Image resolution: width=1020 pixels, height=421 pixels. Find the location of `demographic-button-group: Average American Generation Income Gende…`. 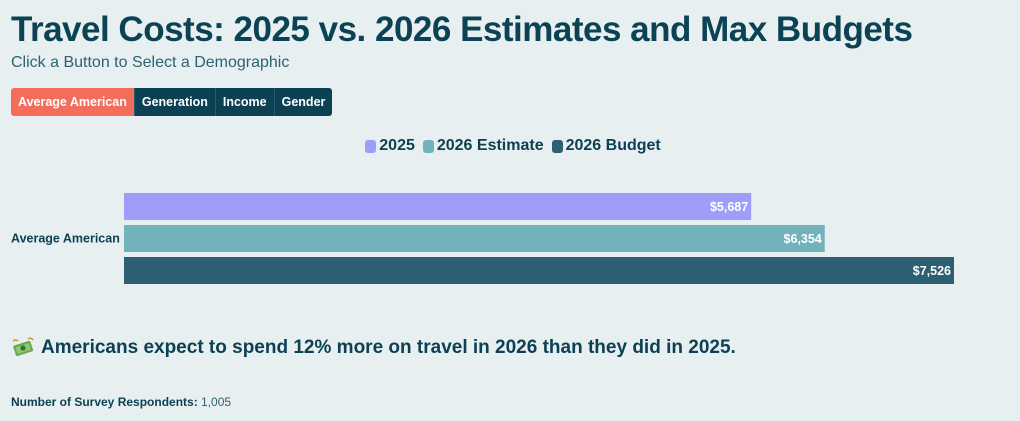

demographic-button-group: Average American Generation Income Gende… is located at coordinates (172, 102).